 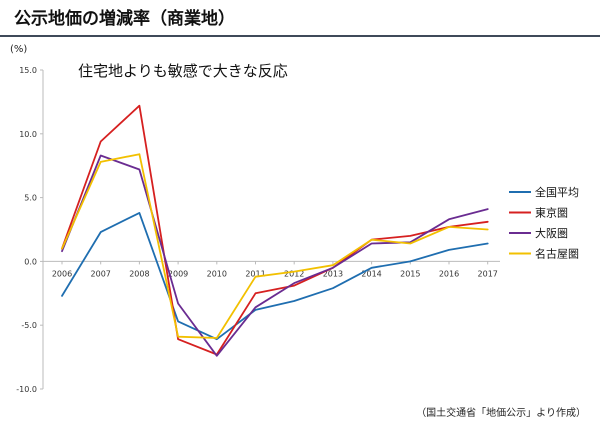 What do you see at coordinates (30, 261) in the screenshot?
I see `y-tick-label: 0.0` at bounding box center [30, 261].